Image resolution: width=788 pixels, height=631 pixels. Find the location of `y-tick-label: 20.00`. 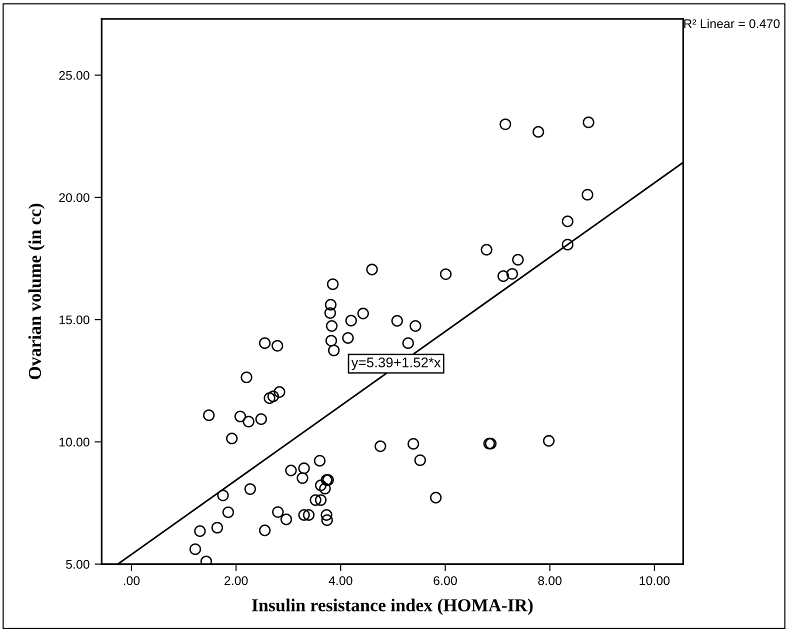

y-tick-label: 20.00 is located at coordinates (74, 197).